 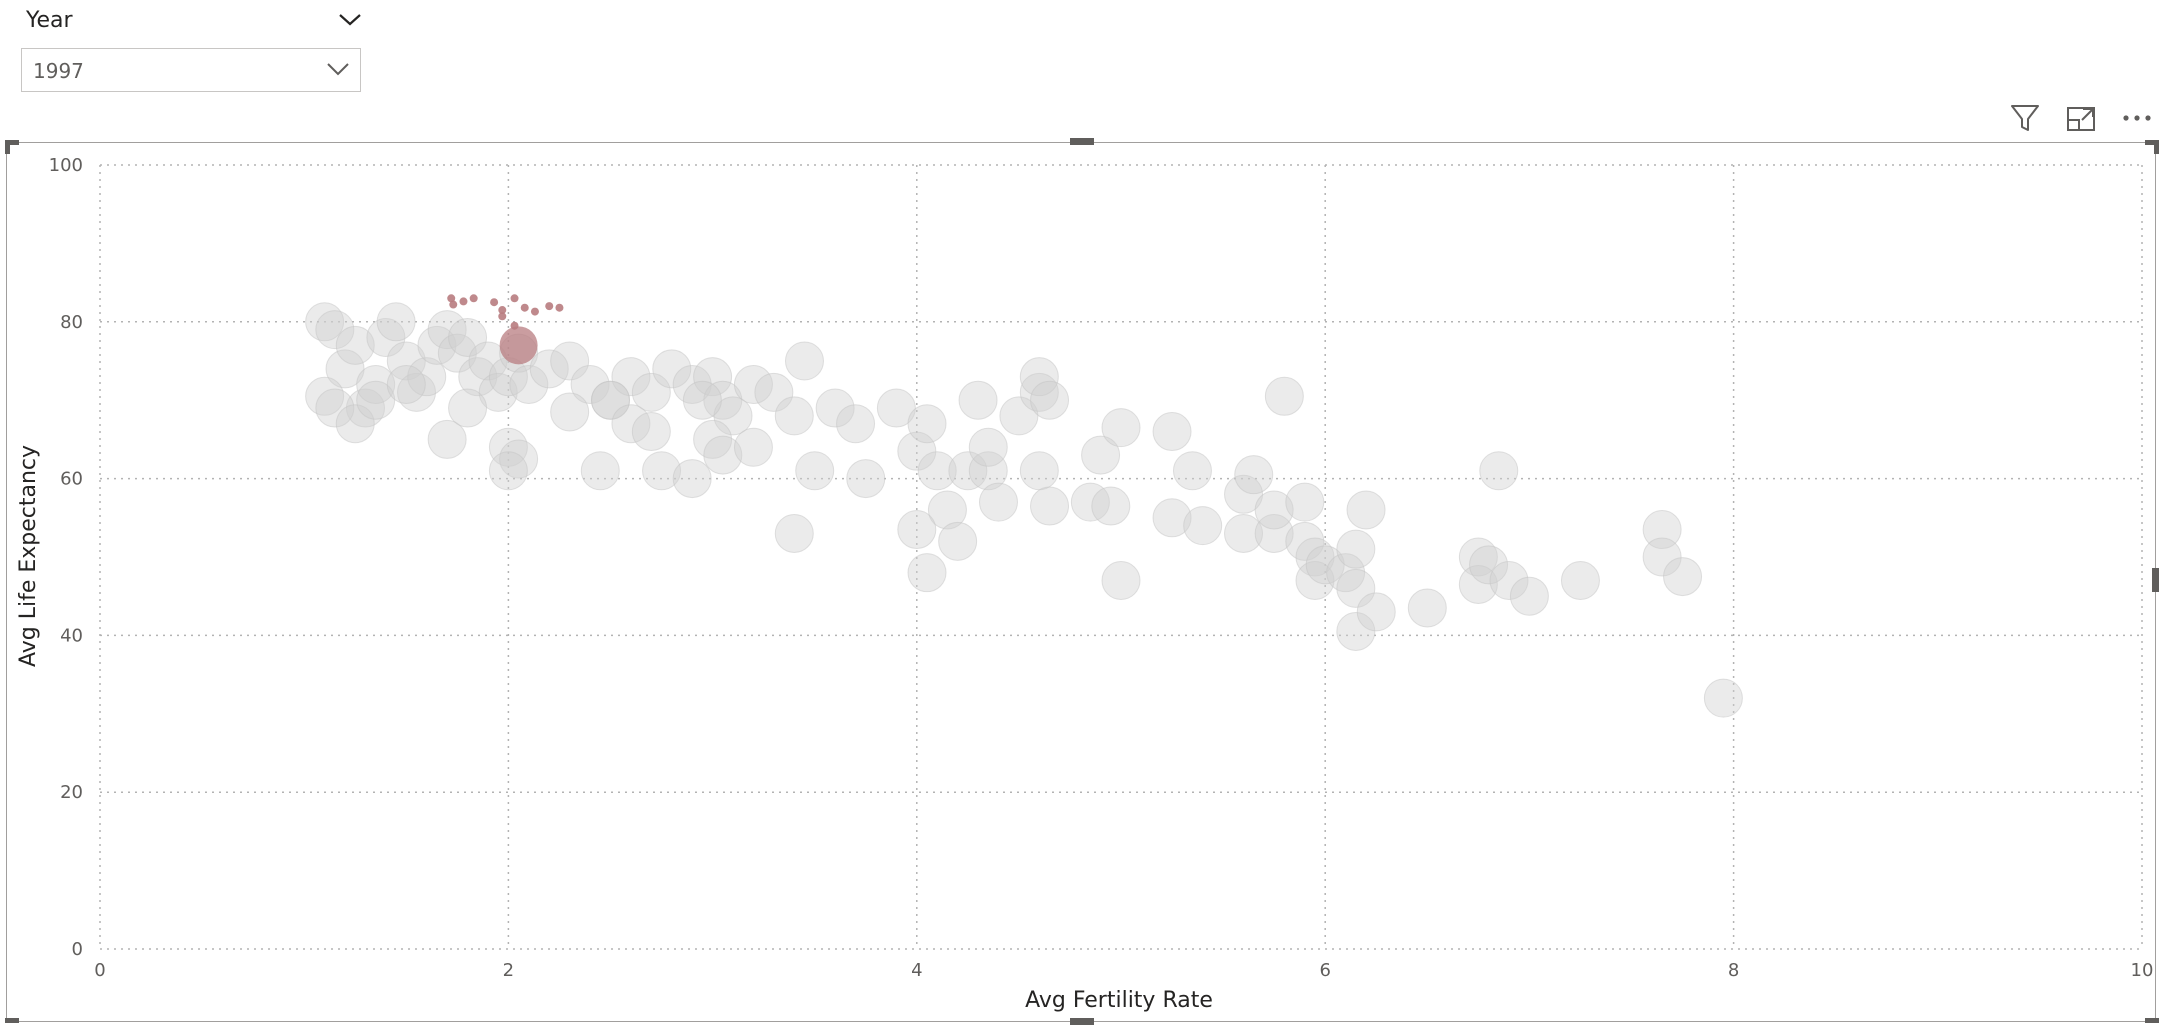 I want to click on resize-handle-top, so click(x=1082, y=141).